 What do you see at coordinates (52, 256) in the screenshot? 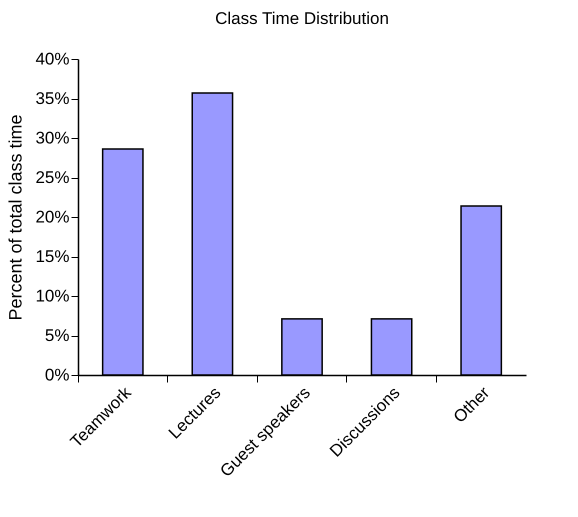
I see `y-tick-label: 15%` at bounding box center [52, 256].